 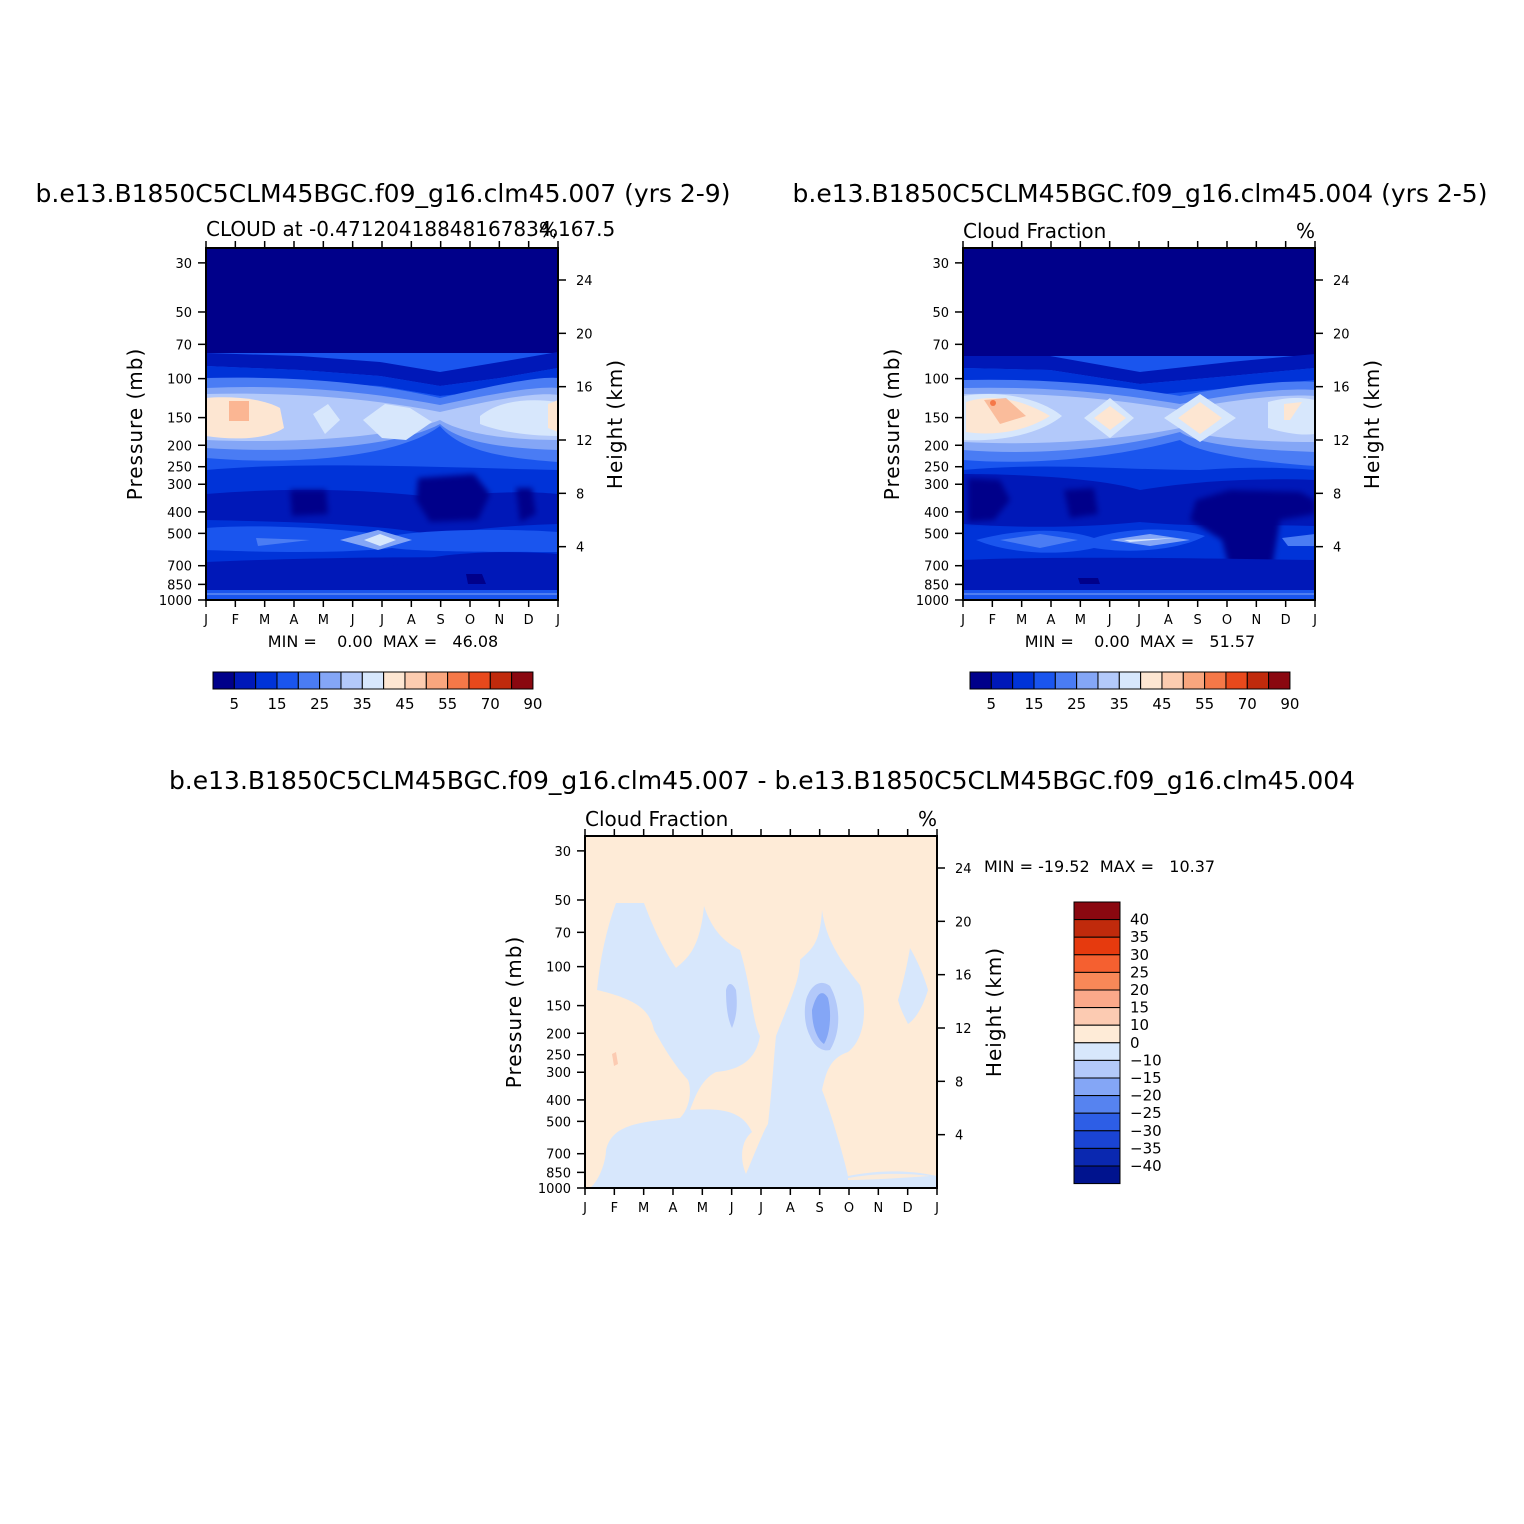 What do you see at coordinates (441, 620) in the screenshot?
I see `x-tick-label: S` at bounding box center [441, 620].